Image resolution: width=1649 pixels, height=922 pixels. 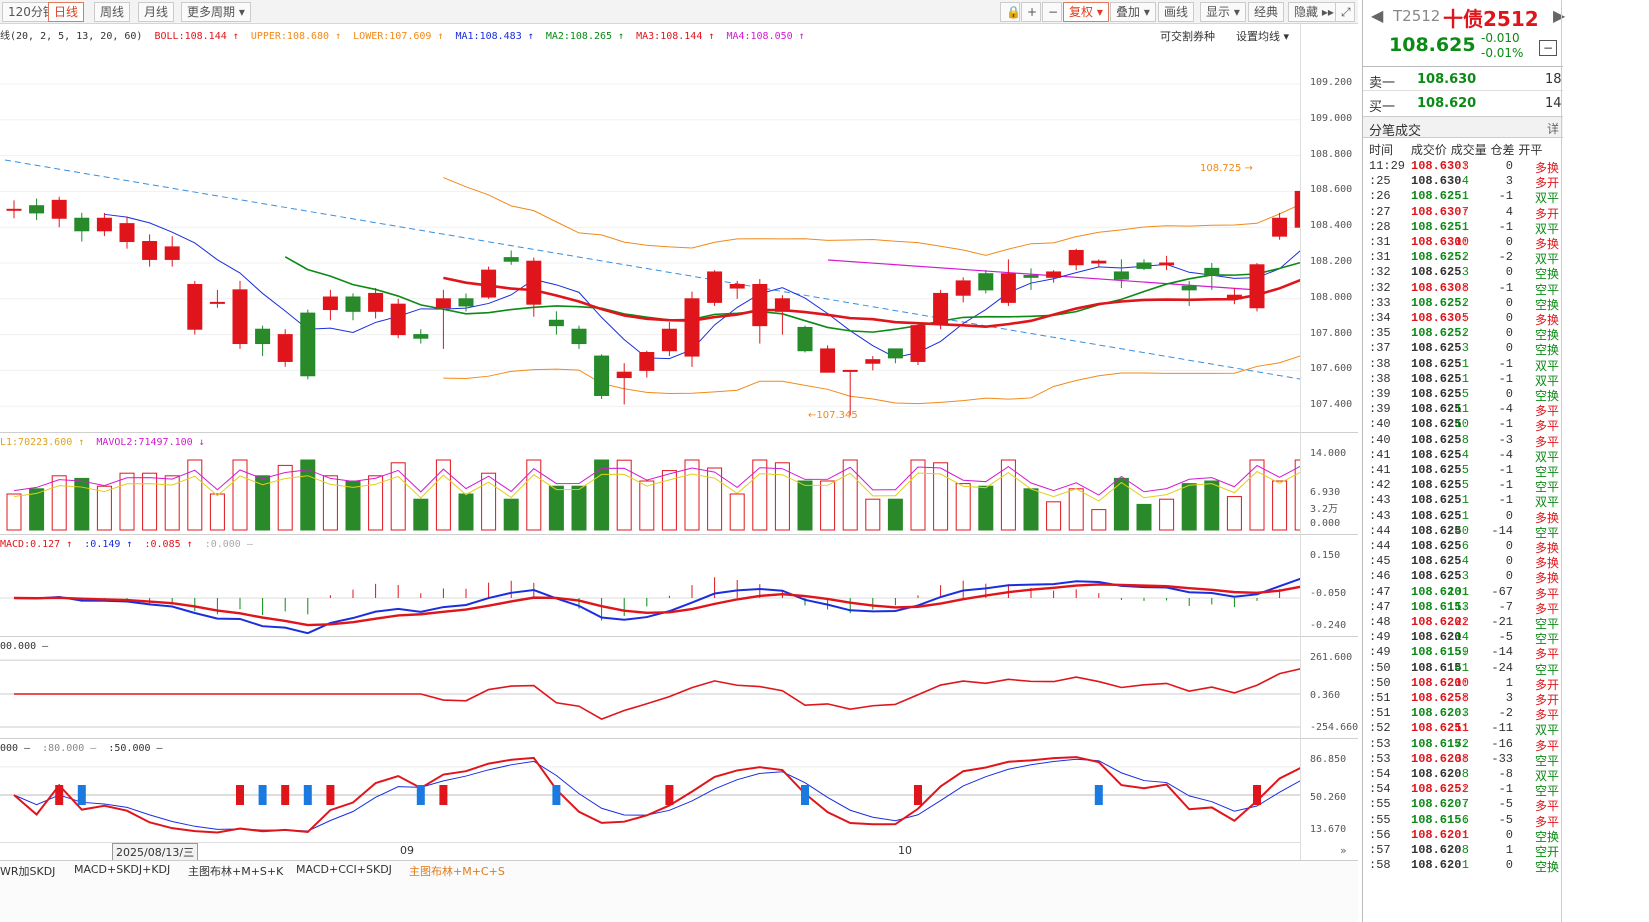 What do you see at coordinates (1331, 405) in the screenshot?
I see `price-tick: 107.400` at bounding box center [1331, 405].